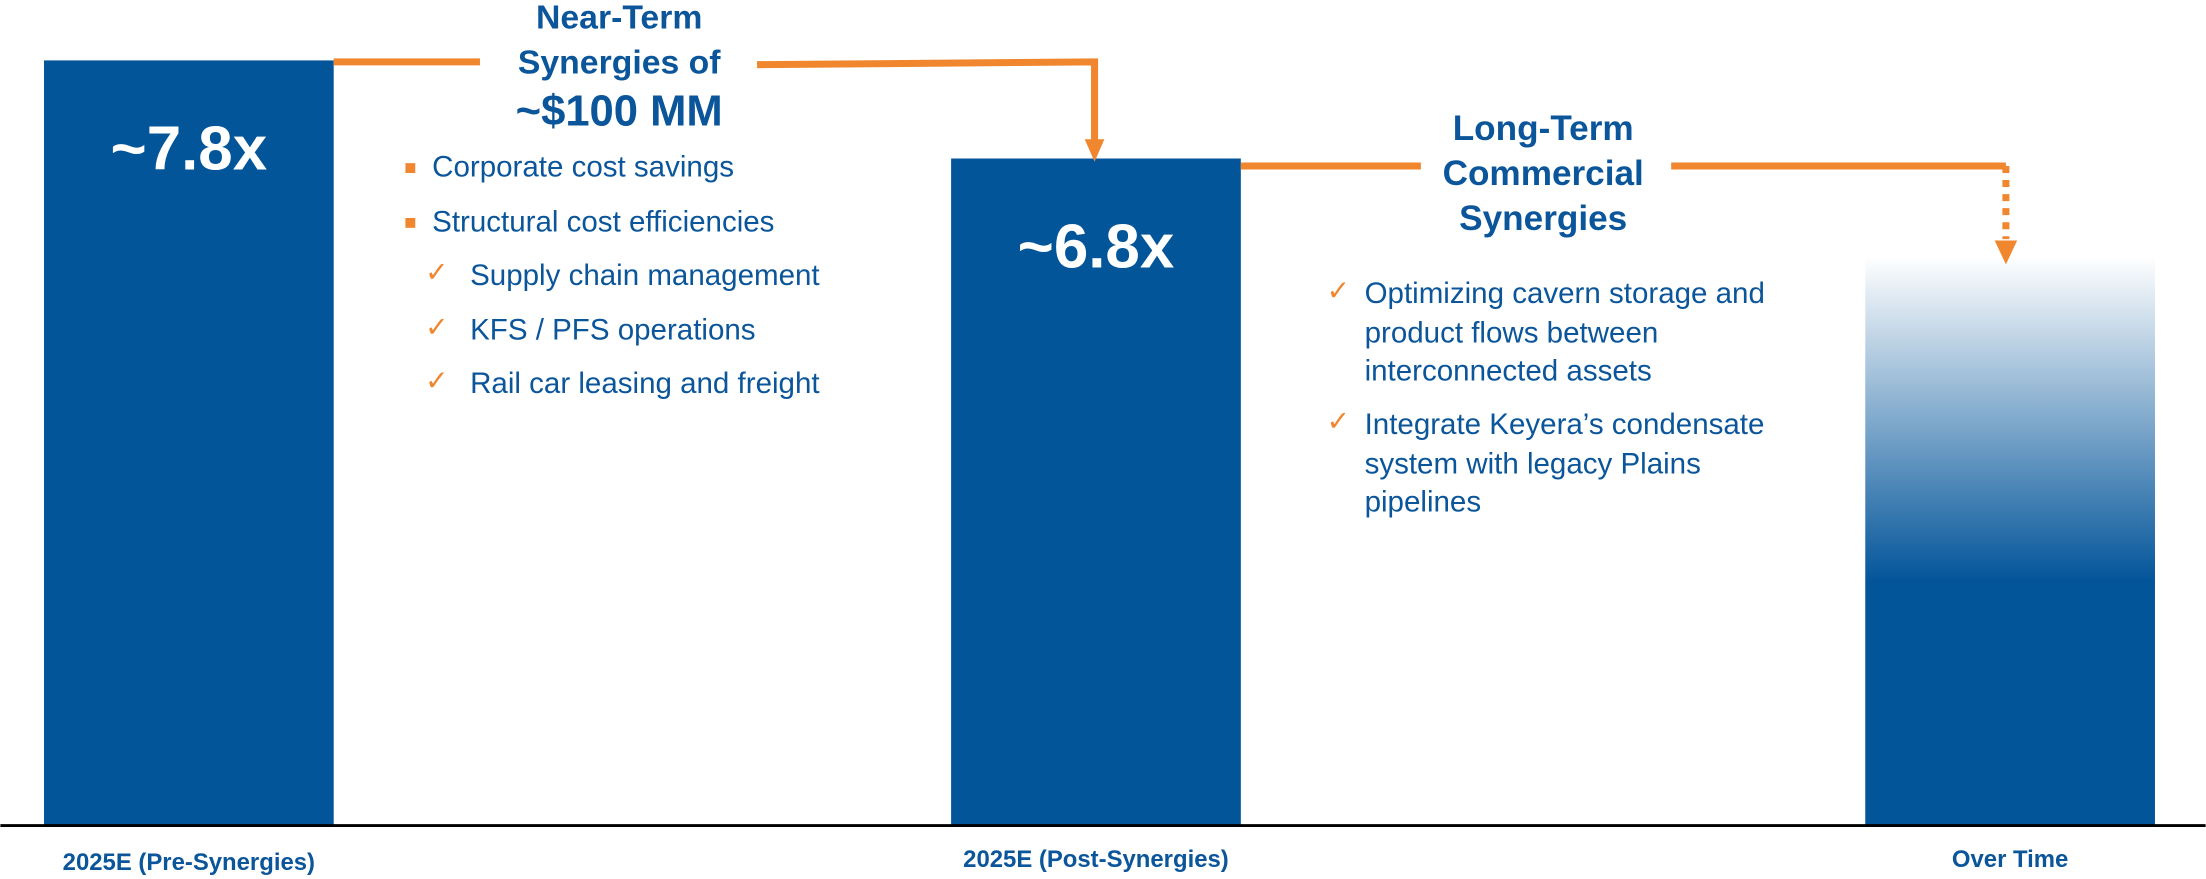 This screenshot has width=2206, height=879. I want to click on sub-bullet: KFS / PFS operations, so click(612, 330).